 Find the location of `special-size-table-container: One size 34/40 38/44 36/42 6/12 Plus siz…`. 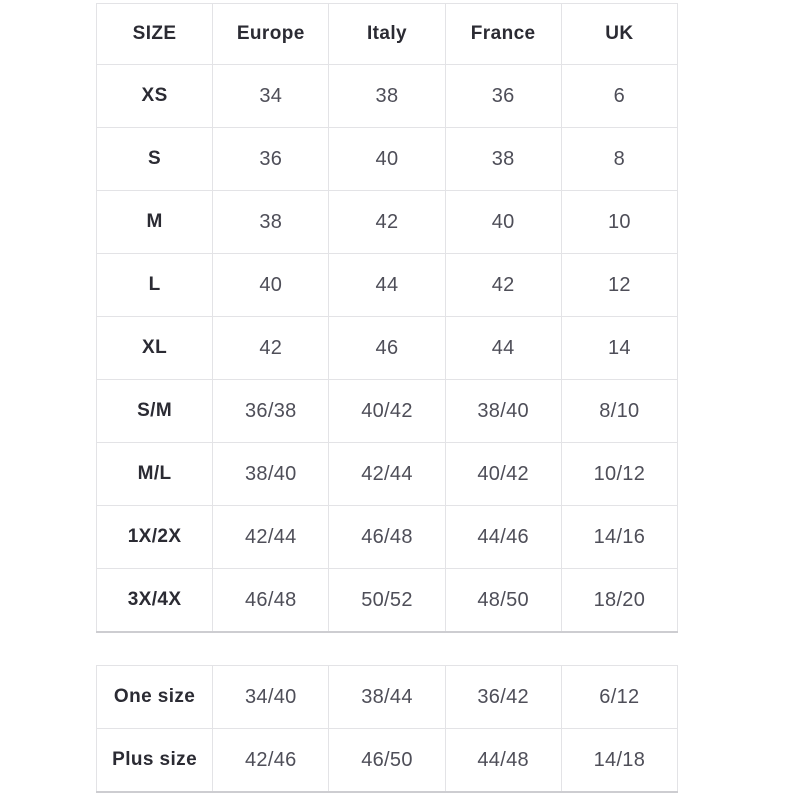

special-size-table-container: One size 34/40 38/44 36/42 6/12 Plus siz… is located at coordinates (387, 729).